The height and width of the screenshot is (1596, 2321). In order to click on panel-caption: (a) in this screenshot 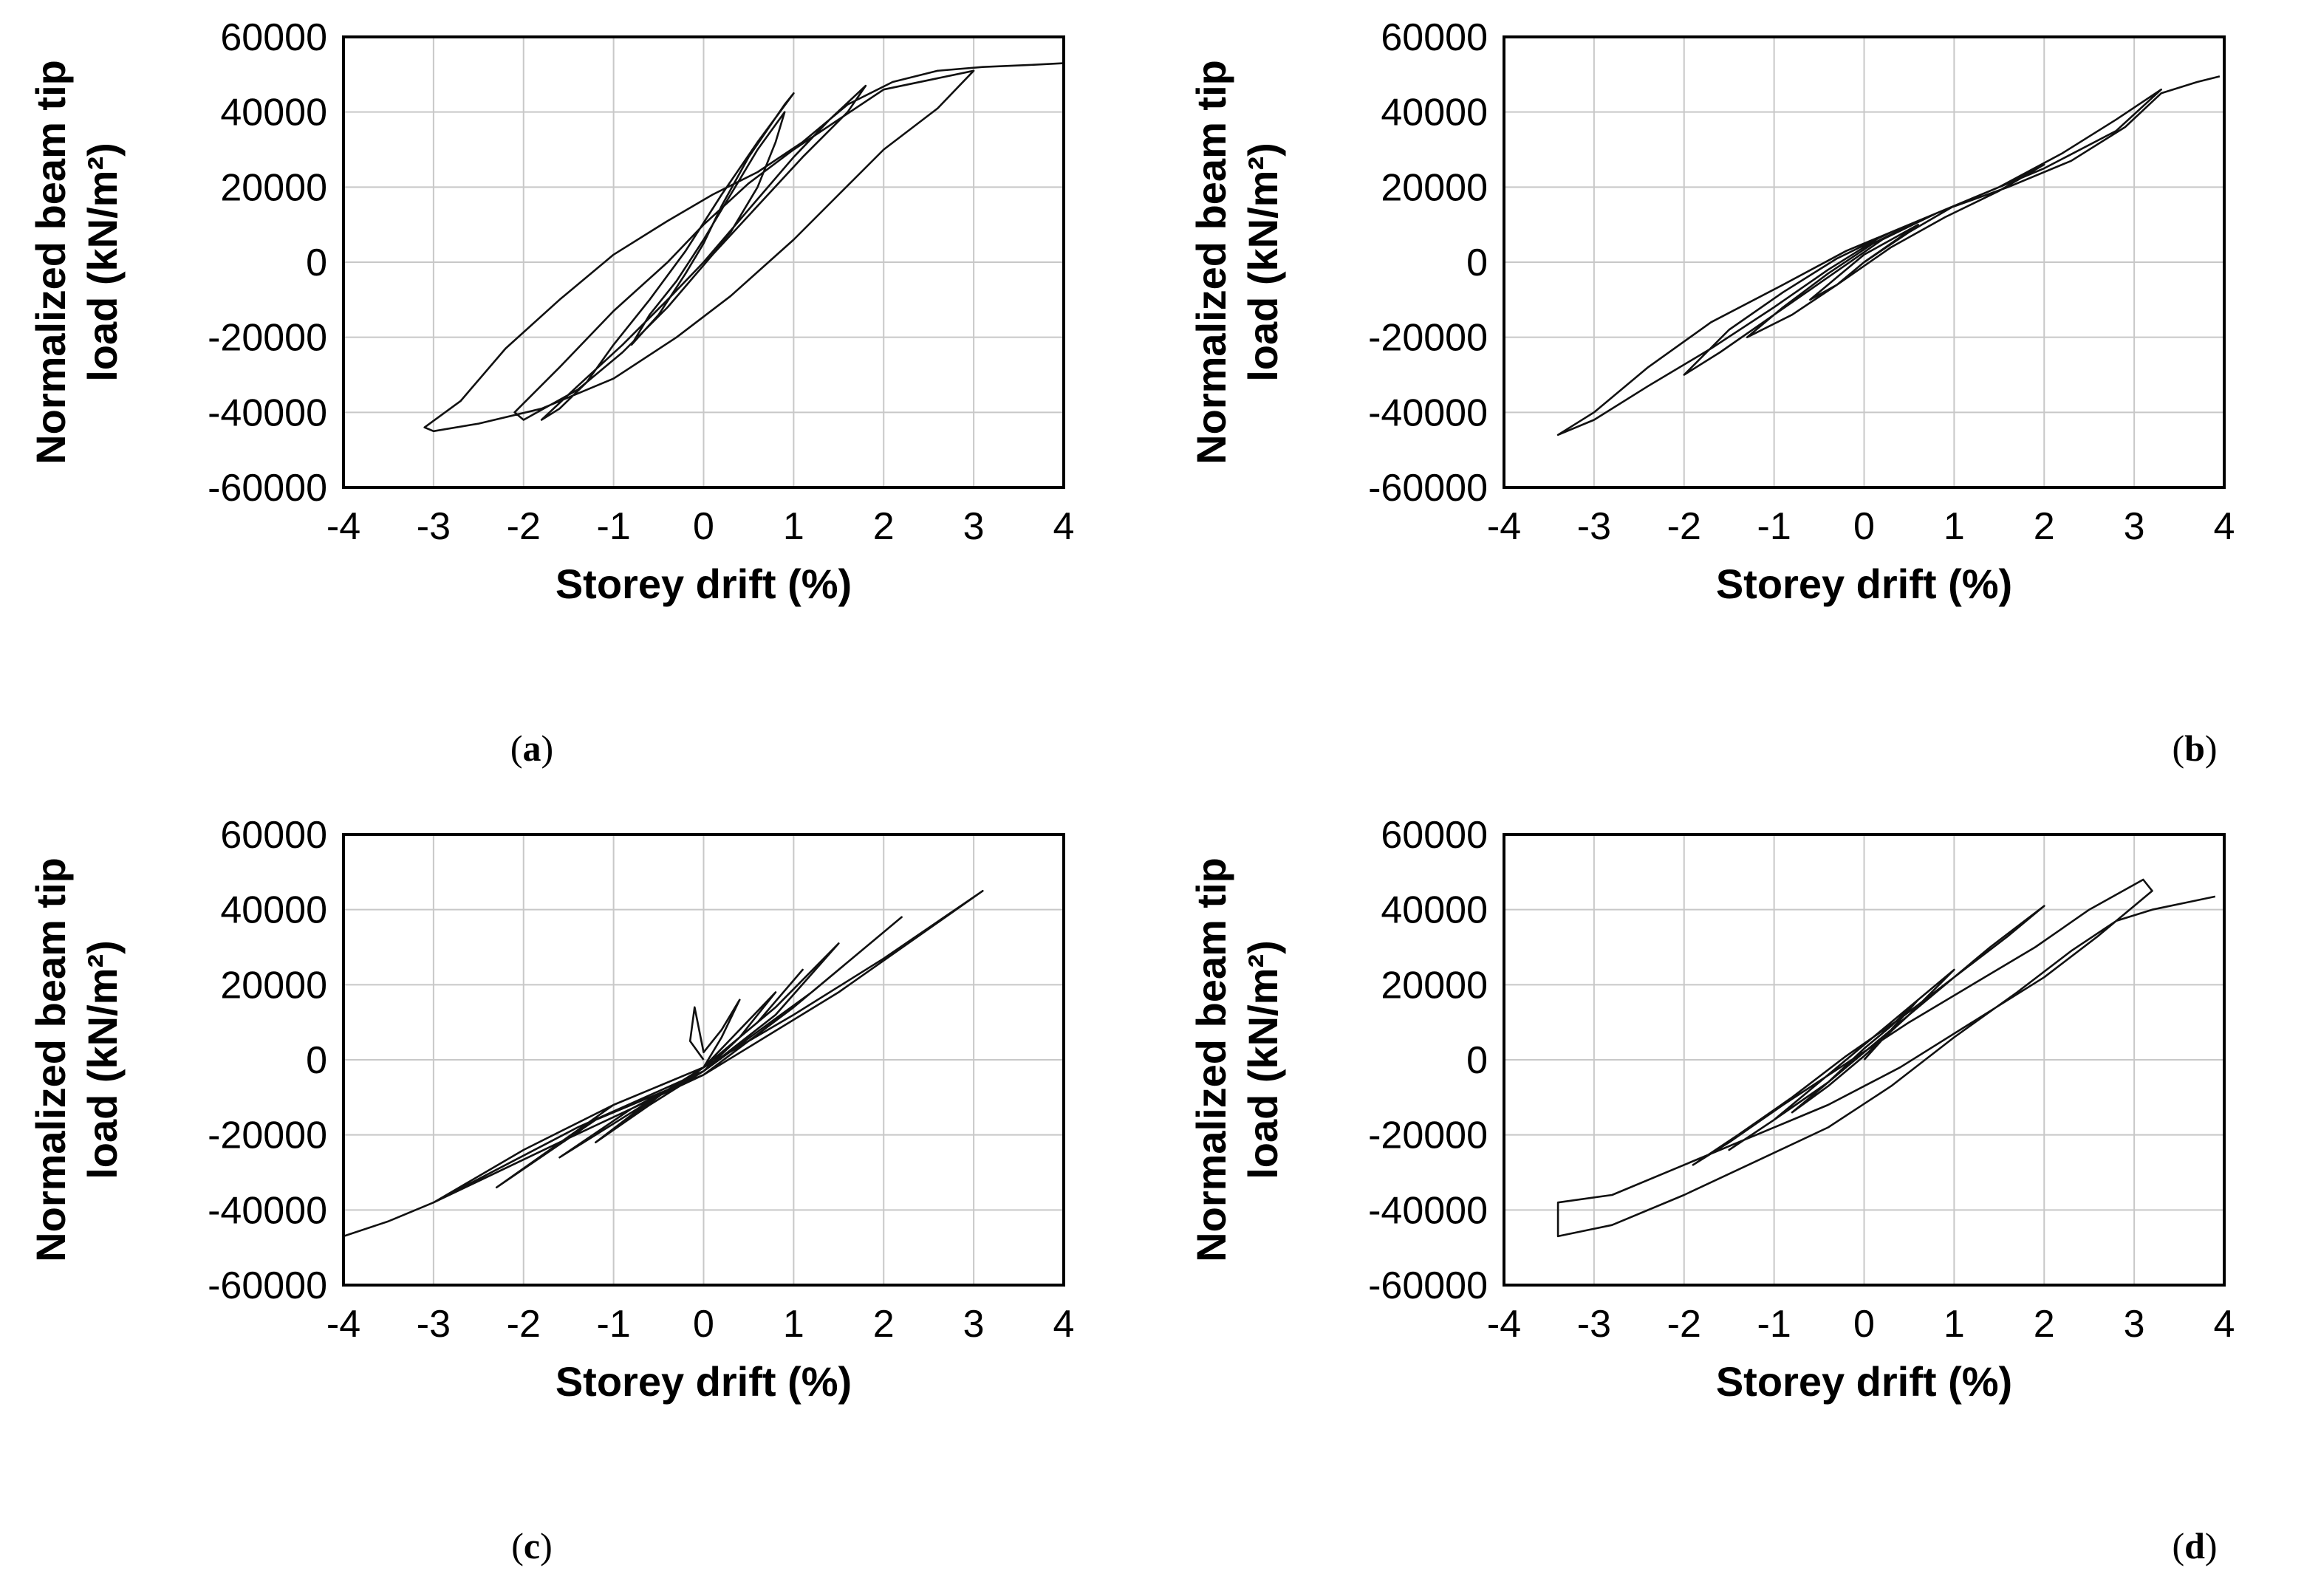, I will do `click(531, 748)`.